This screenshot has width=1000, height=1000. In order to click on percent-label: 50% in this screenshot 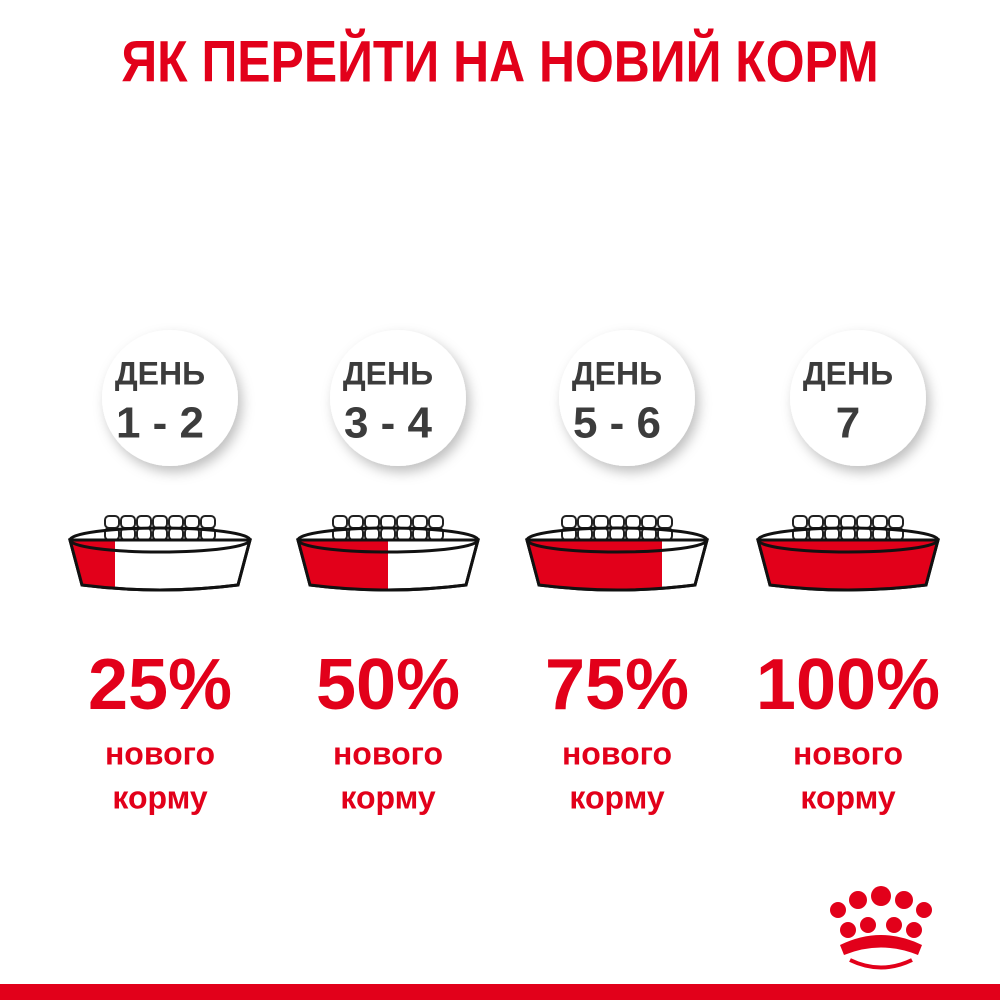, I will do `click(388, 685)`.